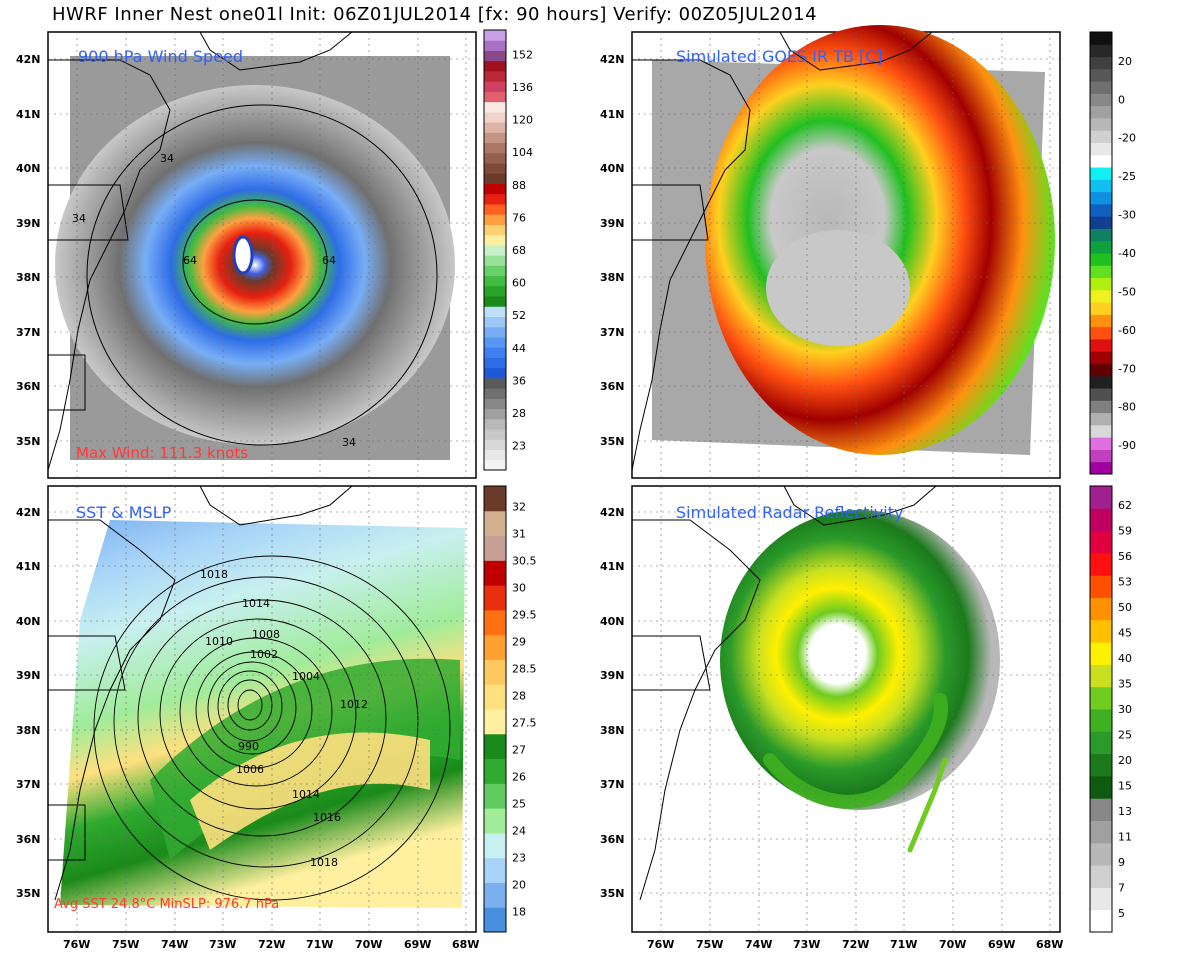 The image size is (1200, 960). Describe the element at coordinates (519, 587) in the screenshot. I see `colorbar-label: 30` at that location.